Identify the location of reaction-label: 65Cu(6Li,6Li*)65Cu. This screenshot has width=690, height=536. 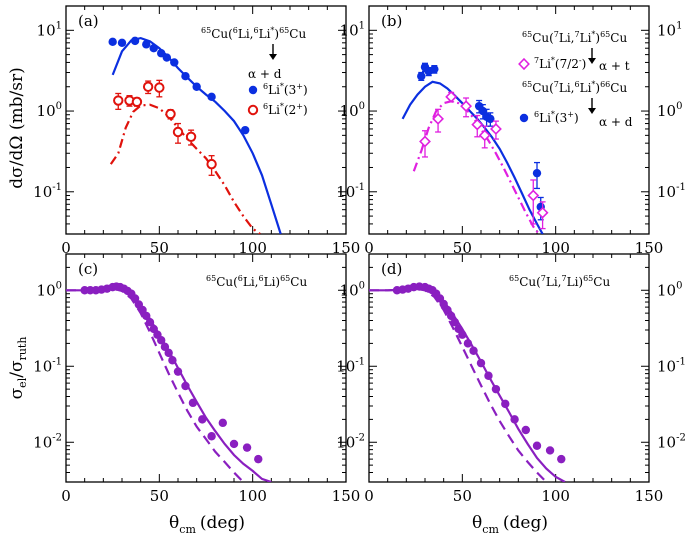
(253, 33).